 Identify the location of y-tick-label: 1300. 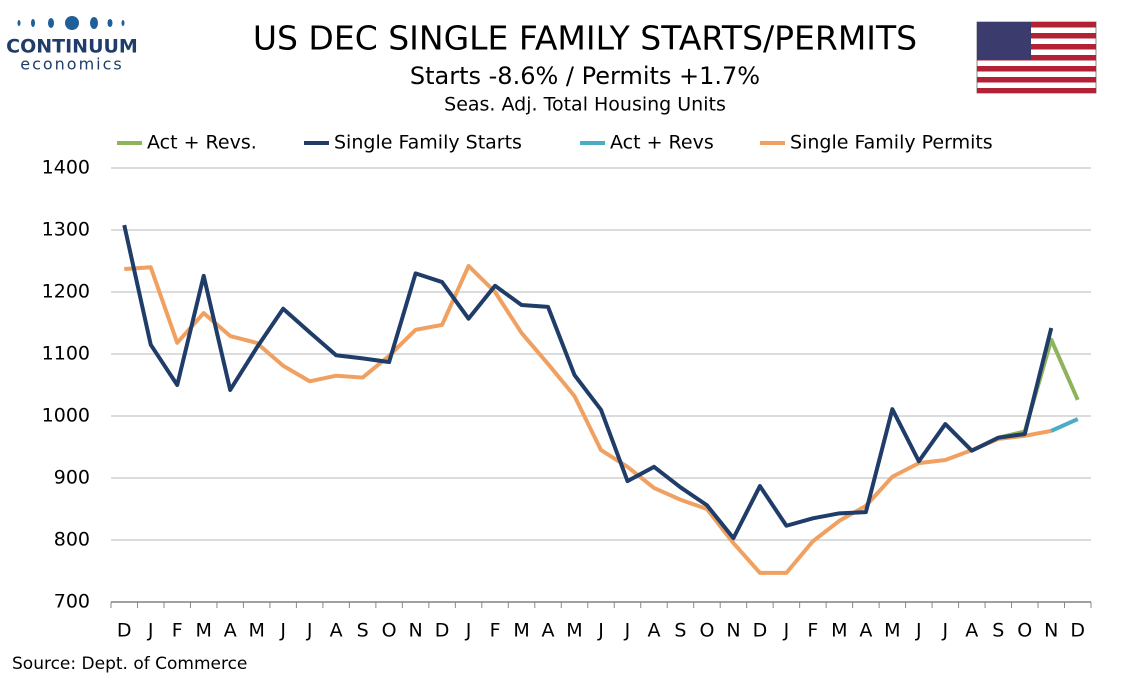
(66, 230).